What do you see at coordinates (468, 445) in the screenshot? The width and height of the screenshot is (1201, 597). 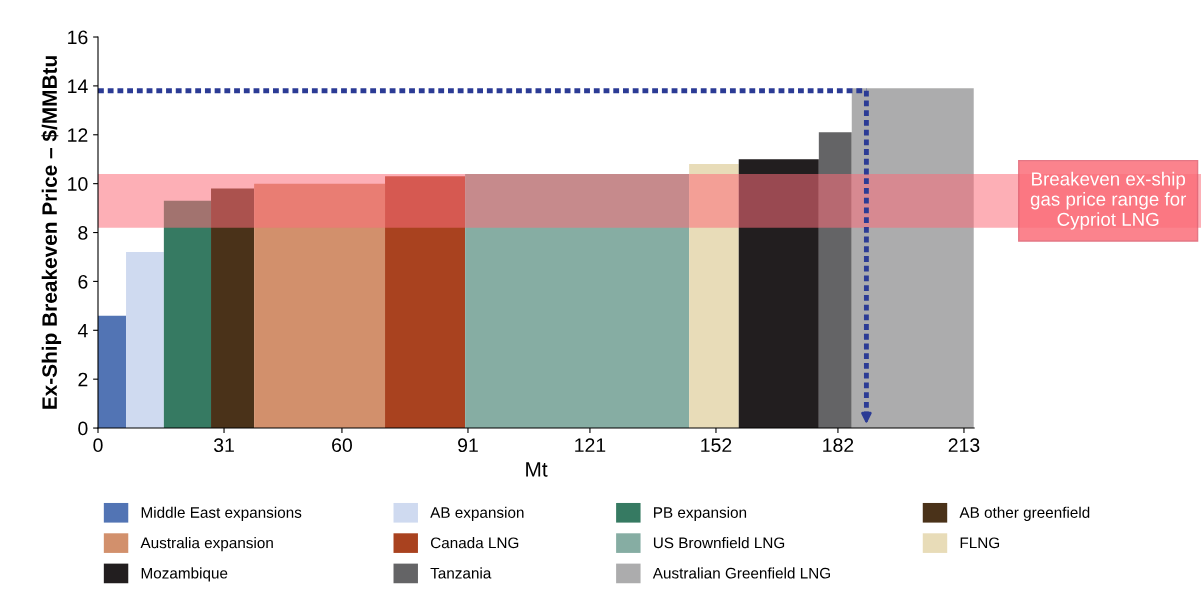 I see `x-tick-label: 91` at bounding box center [468, 445].